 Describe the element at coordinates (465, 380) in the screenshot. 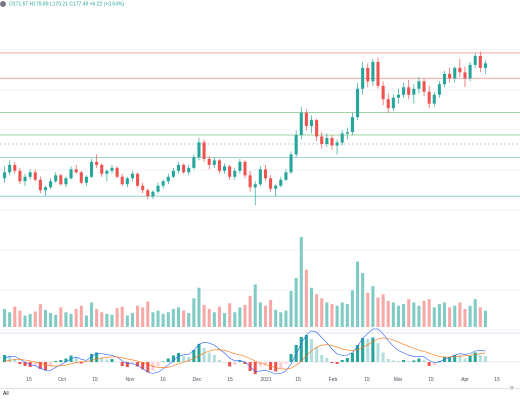

I see `time-axis-label: Apr` at that location.